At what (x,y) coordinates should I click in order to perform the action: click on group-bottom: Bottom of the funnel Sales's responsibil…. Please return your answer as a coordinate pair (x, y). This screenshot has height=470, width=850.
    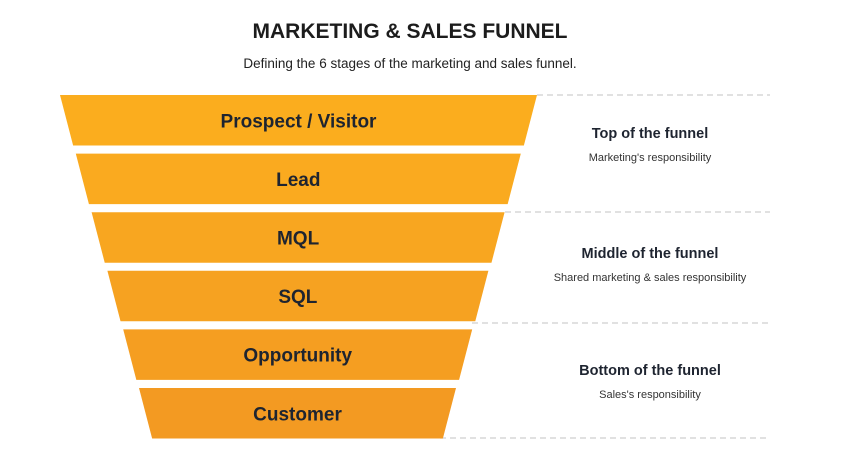
    Looking at the image, I should click on (650, 382).